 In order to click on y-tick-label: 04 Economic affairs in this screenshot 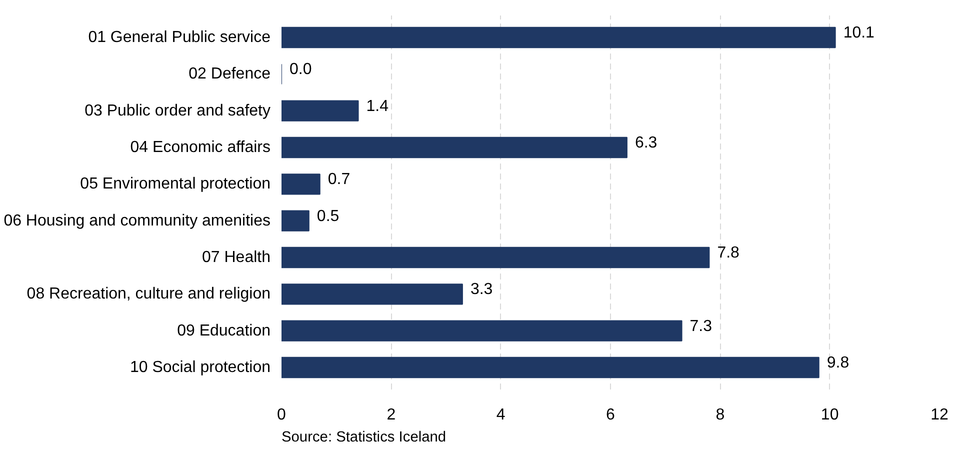, I will do `click(200, 147)`.